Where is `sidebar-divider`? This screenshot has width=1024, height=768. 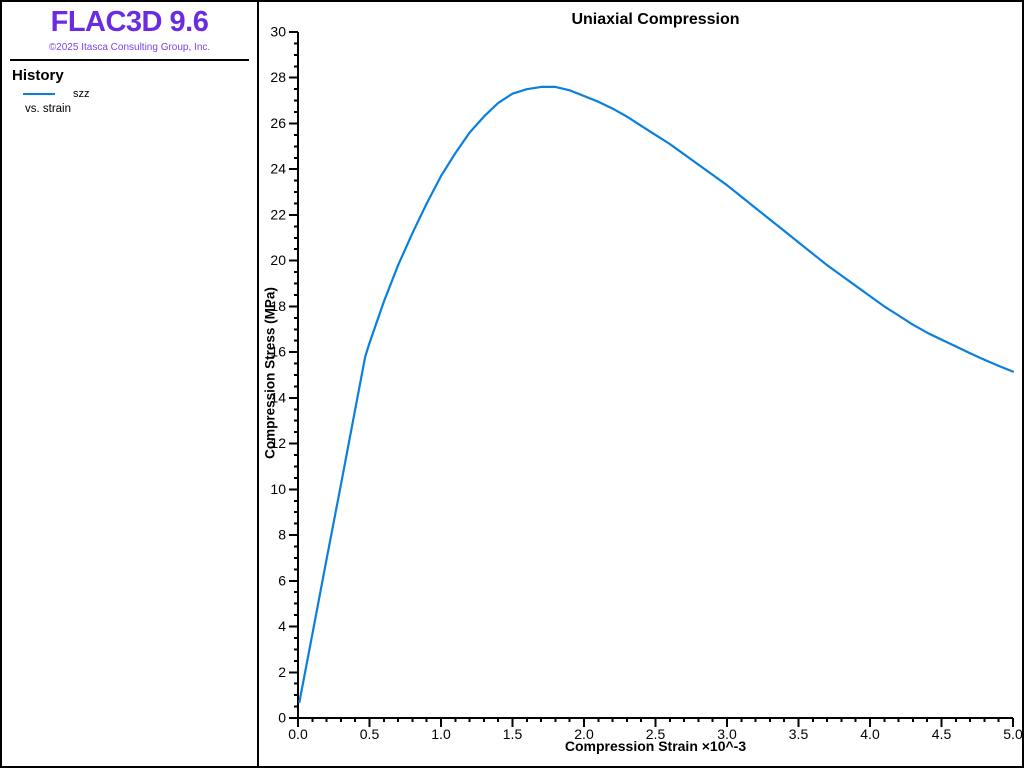 sidebar-divider is located at coordinates (129, 60).